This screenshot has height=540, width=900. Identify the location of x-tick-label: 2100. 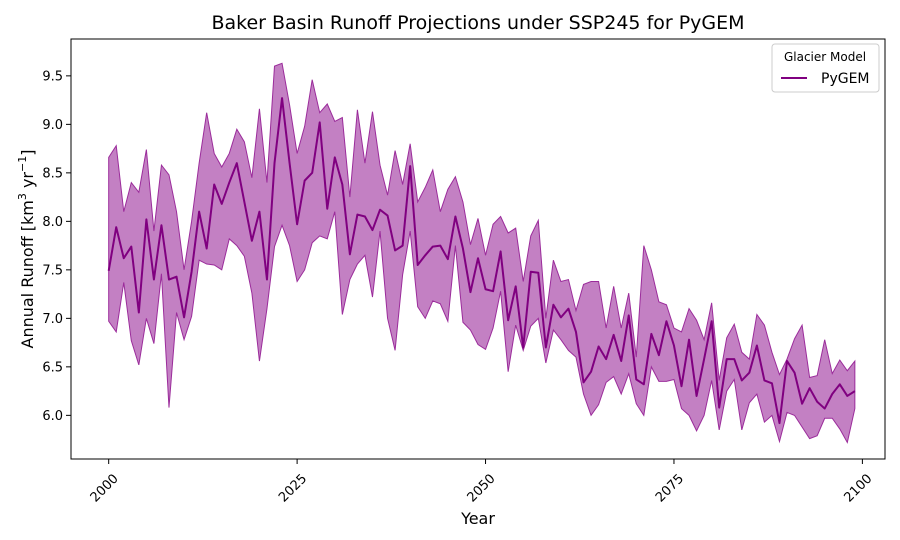
(858, 488).